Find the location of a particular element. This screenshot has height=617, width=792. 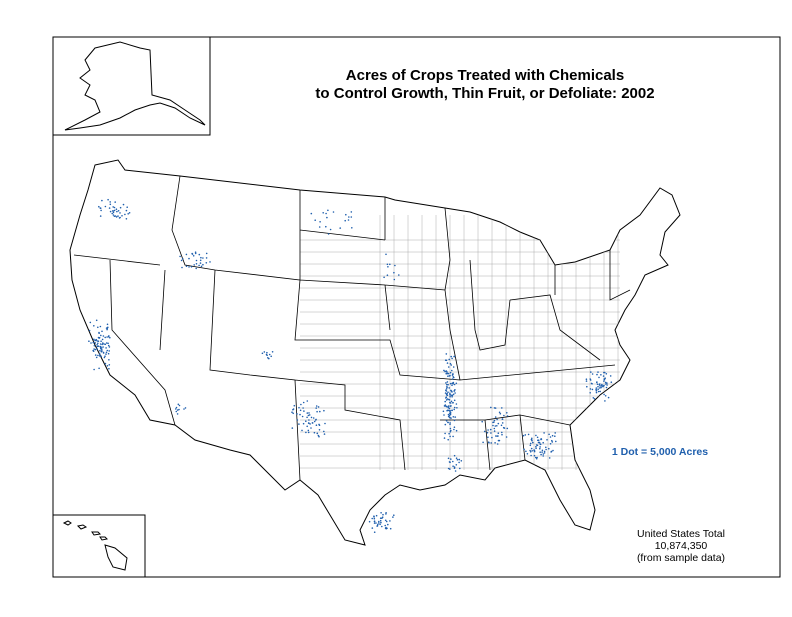

total-label: United States Total is located at coordinates (681, 534).